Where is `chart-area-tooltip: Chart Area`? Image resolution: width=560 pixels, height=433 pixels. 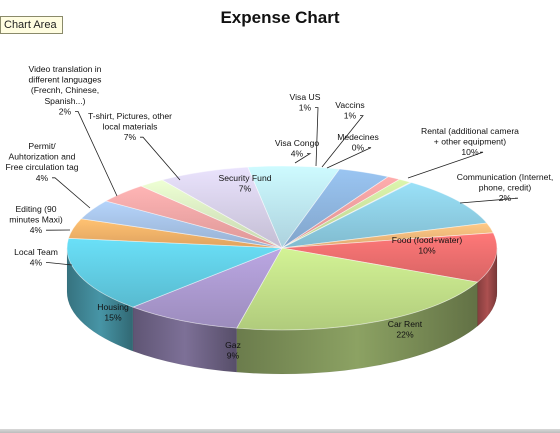
chart-area-tooltip: Chart Area is located at coordinates (31, 25).